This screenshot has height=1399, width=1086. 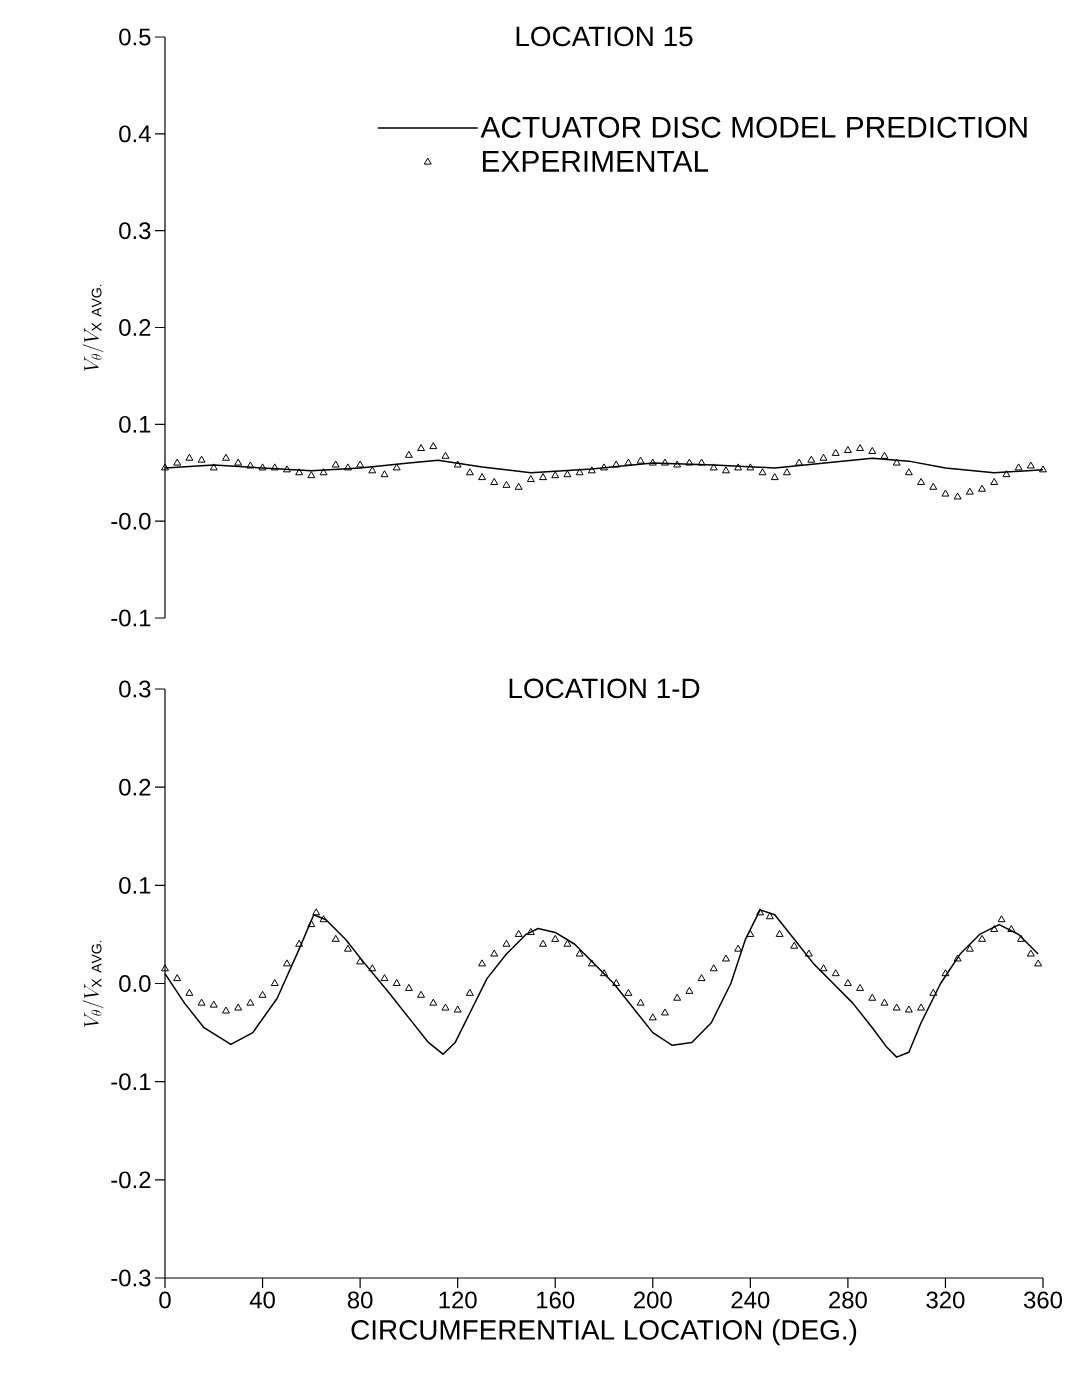 I want to click on x-tick-label: 0, so click(x=165, y=1300).